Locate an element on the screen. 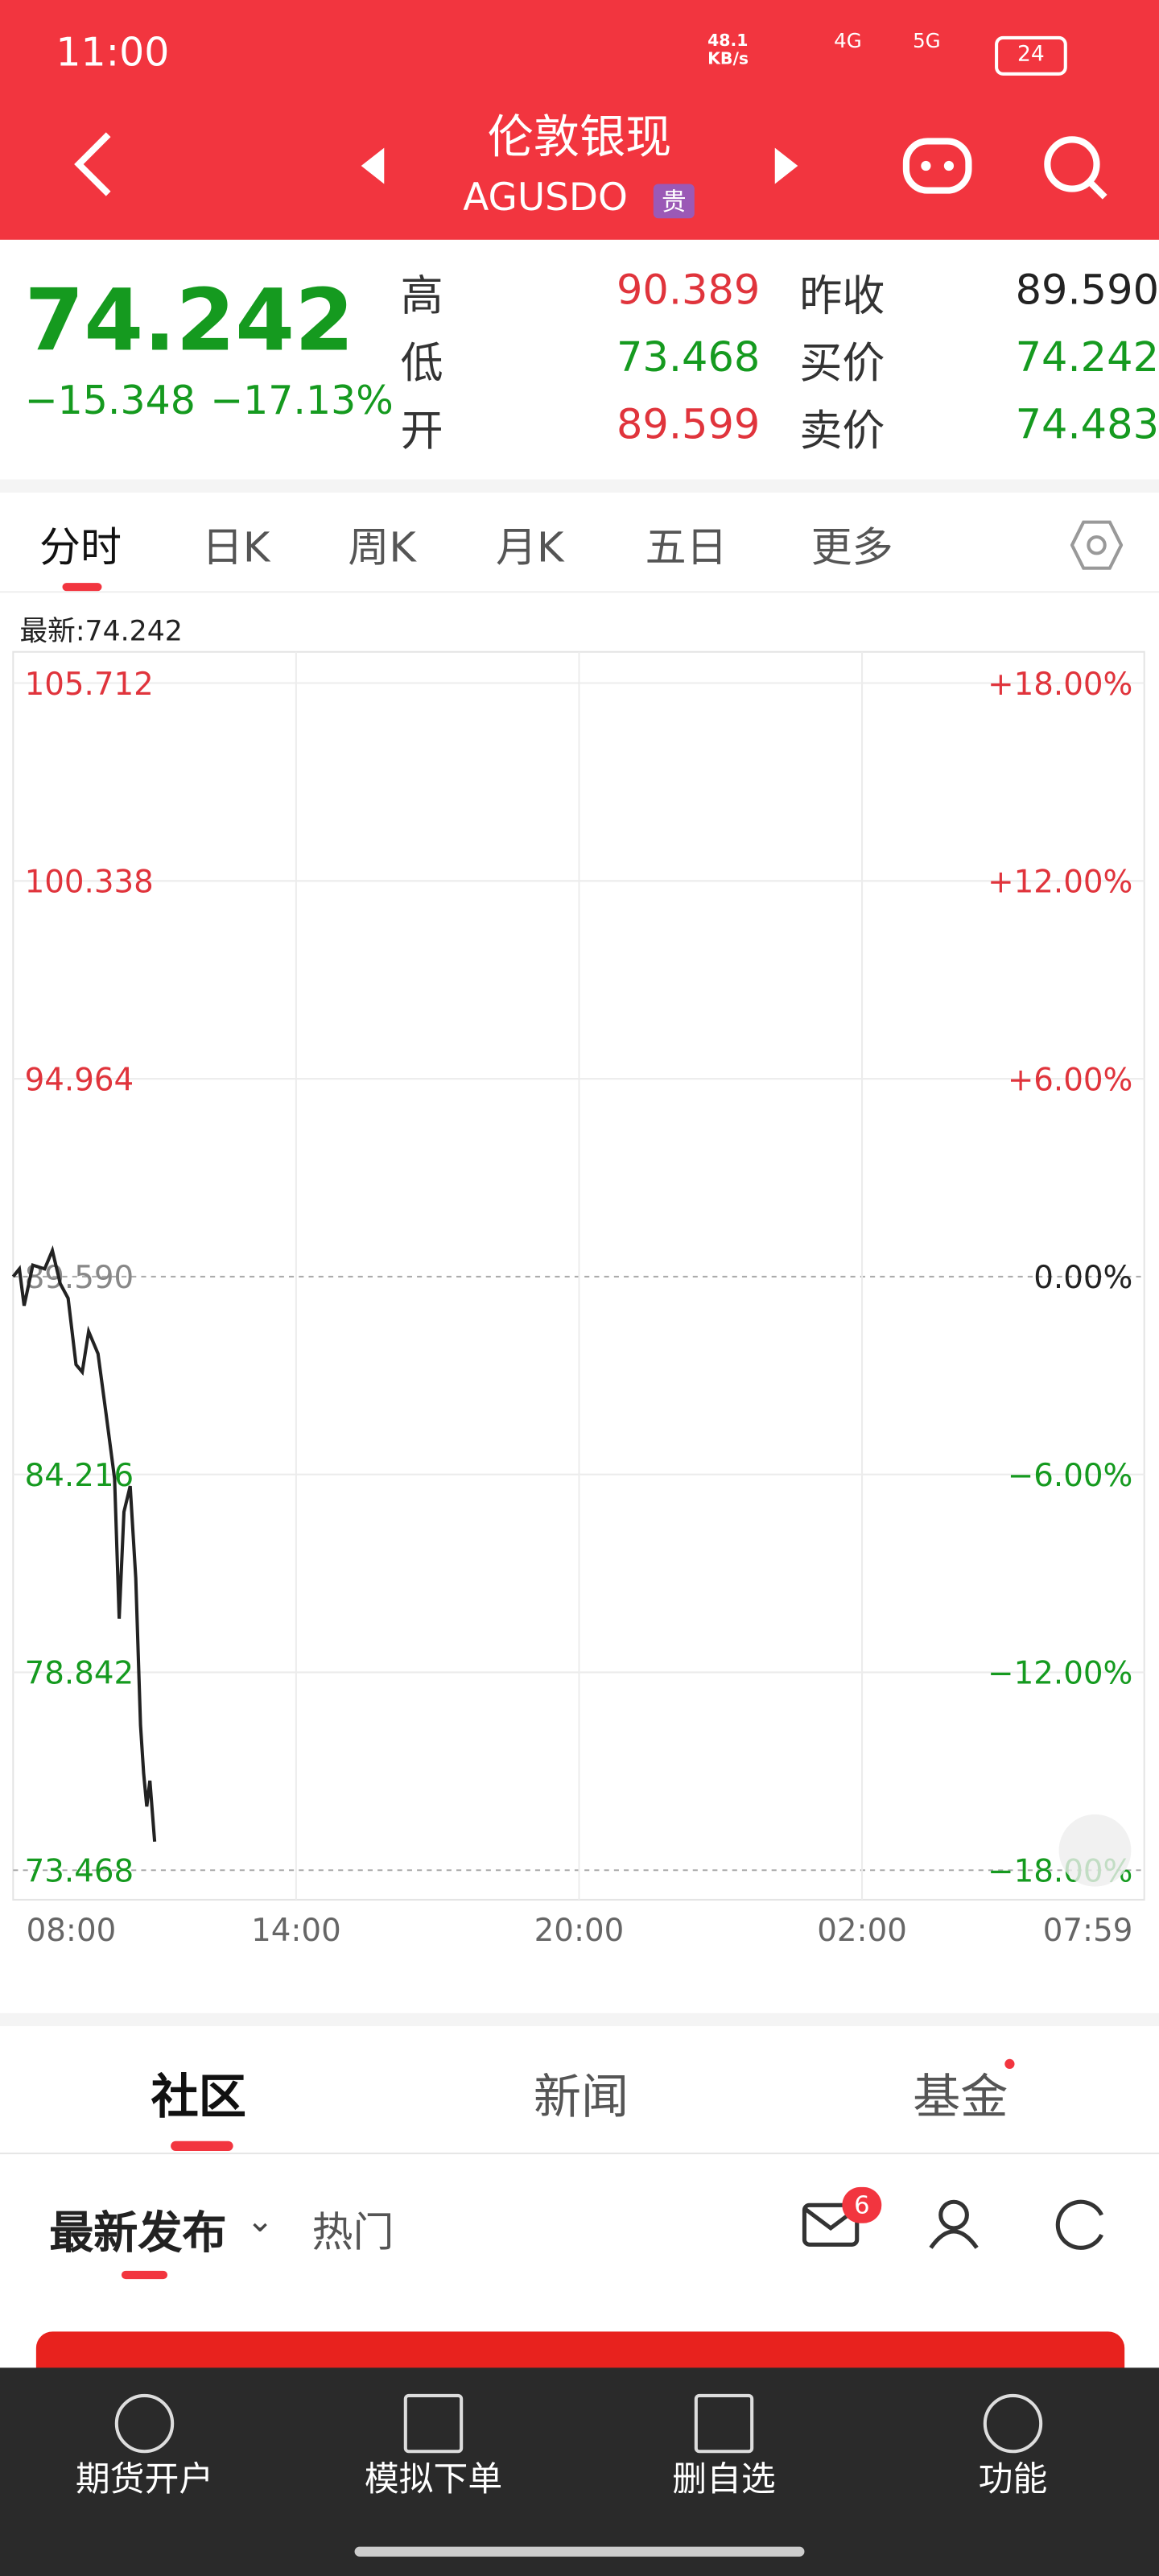  nav-label: 功能 is located at coordinates (1013, 2479).